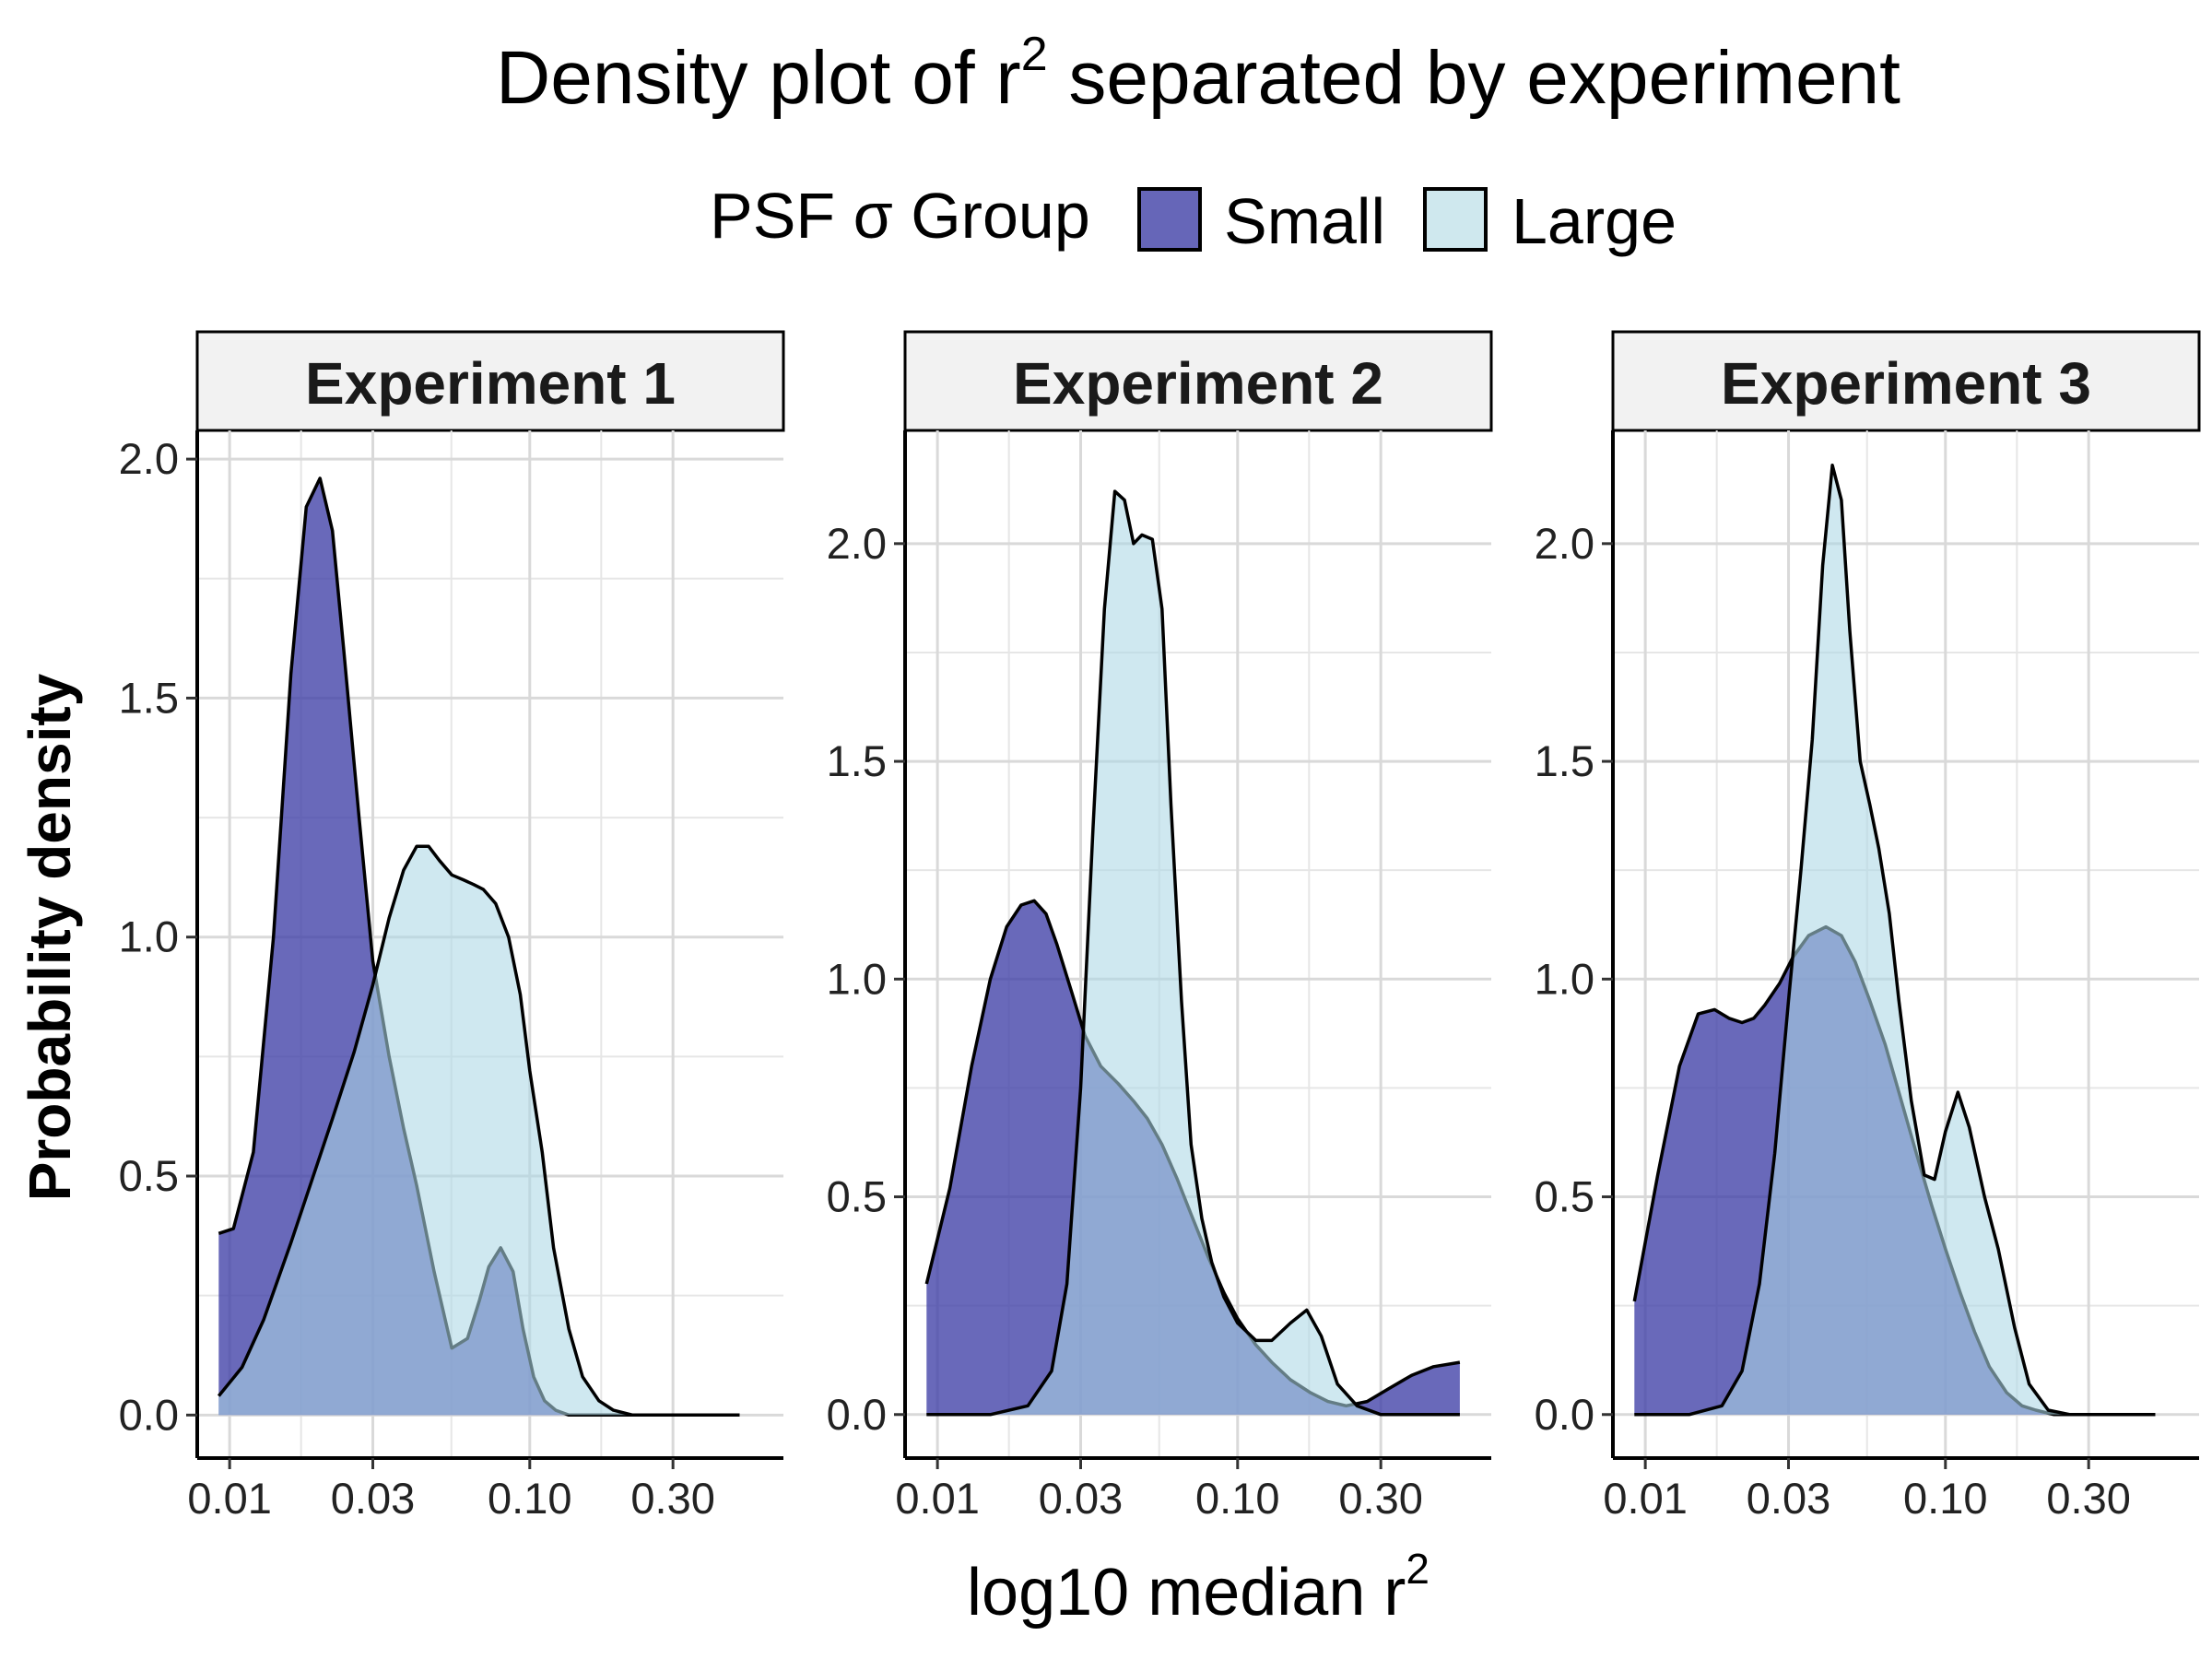  I want to click on title-superscript: 2, so click(1034, 54).